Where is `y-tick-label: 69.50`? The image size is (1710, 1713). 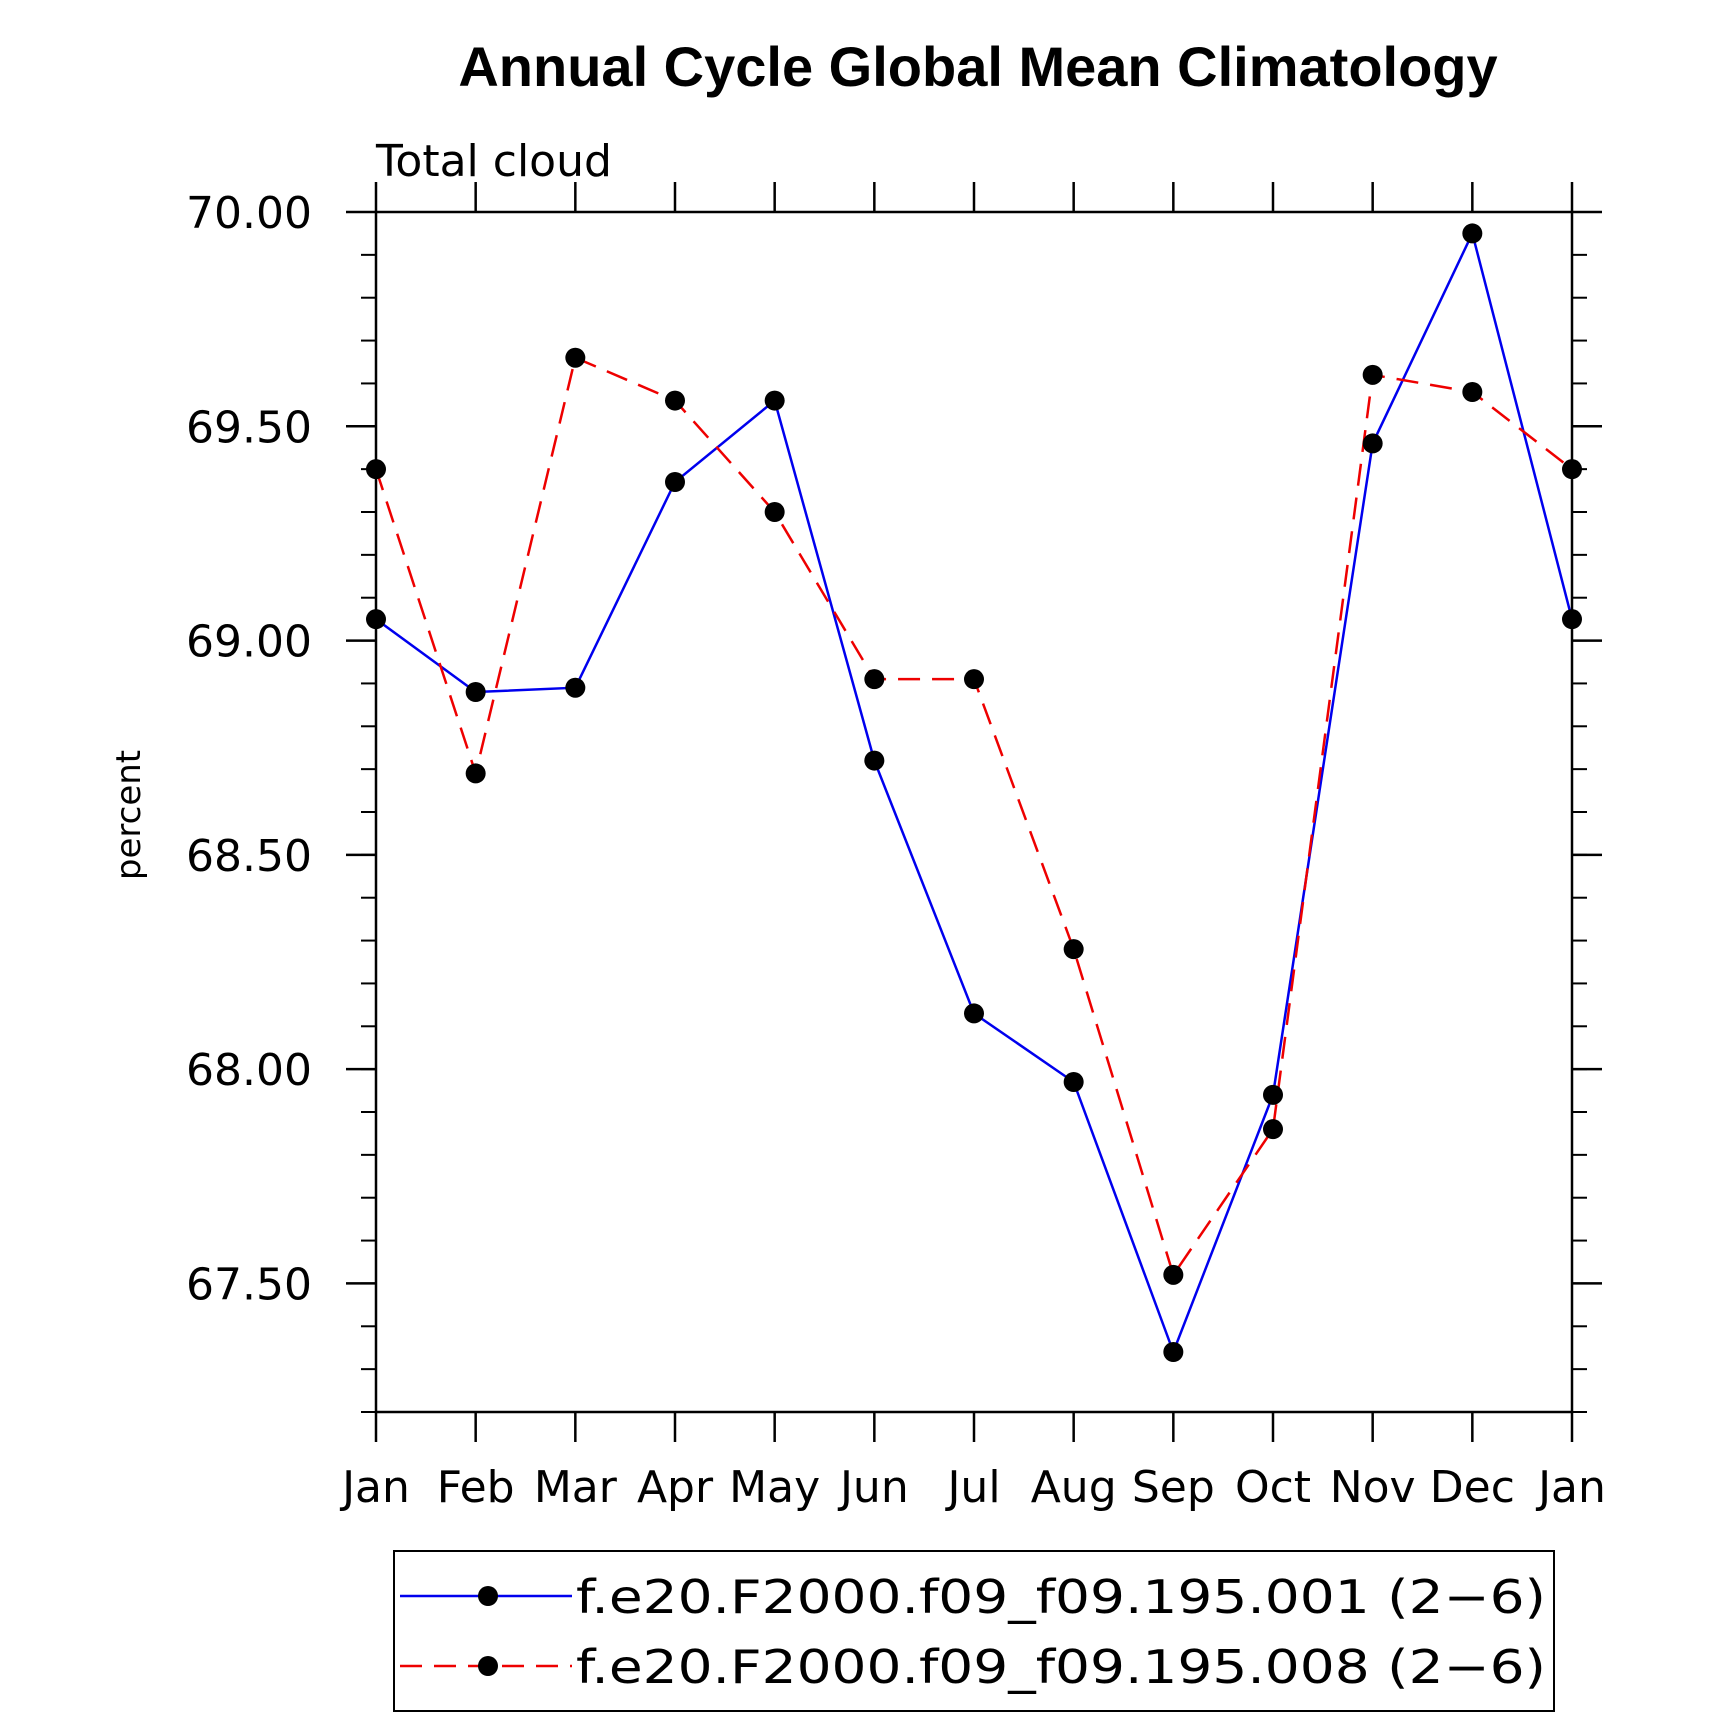 y-tick-label: 69.50 is located at coordinates (249, 427).